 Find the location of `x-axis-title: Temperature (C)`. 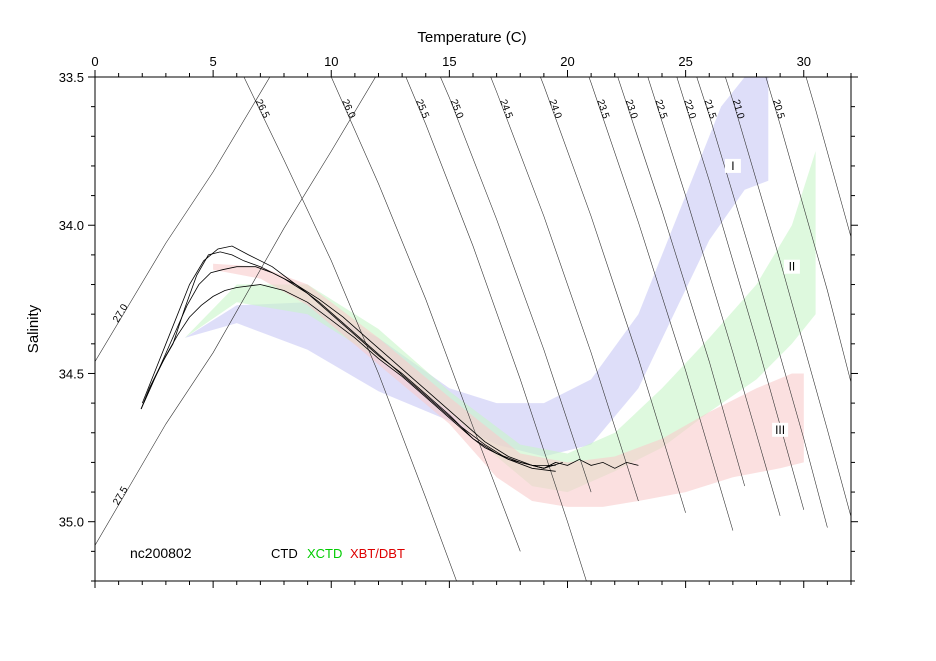

x-axis-title: Temperature (C) is located at coordinates (471, 37).